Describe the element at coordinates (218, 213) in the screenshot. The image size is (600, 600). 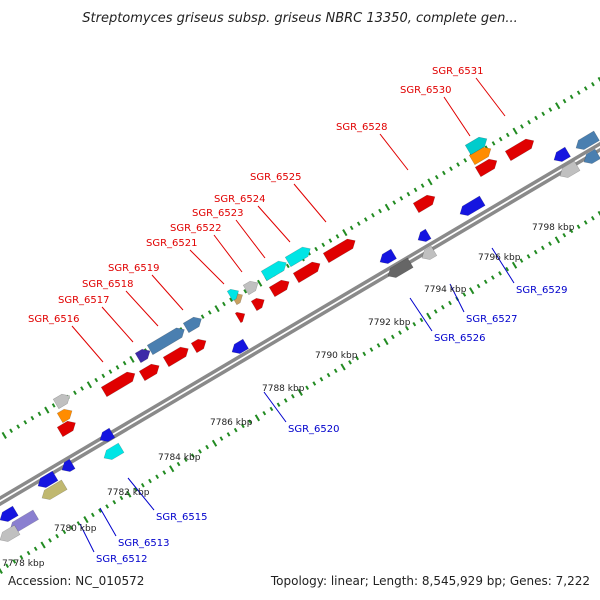
I see `gene-label-forward: SGR_6523` at that location.